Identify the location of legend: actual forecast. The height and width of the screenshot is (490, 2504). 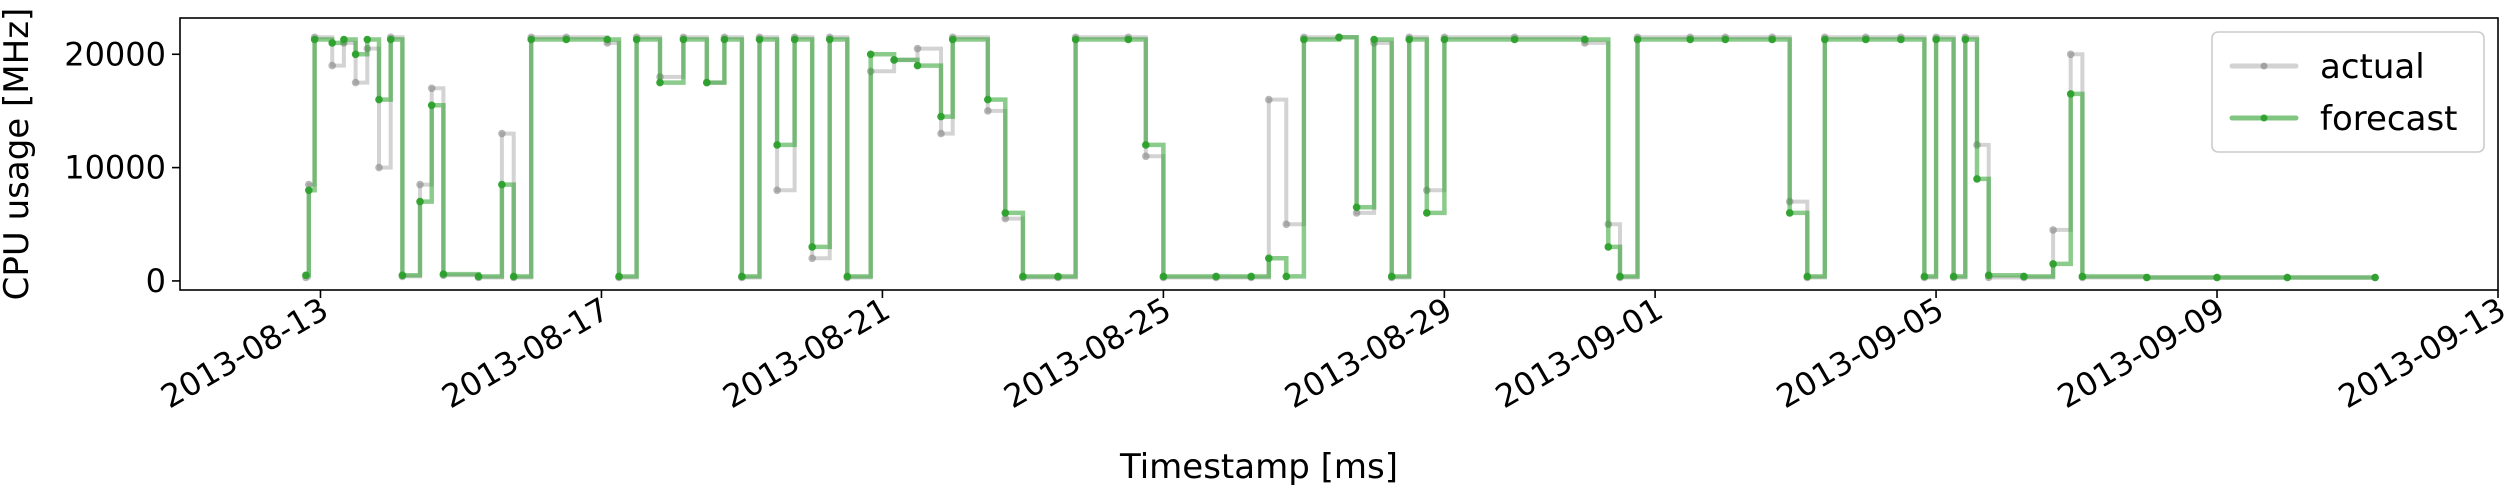
(2348, 92).